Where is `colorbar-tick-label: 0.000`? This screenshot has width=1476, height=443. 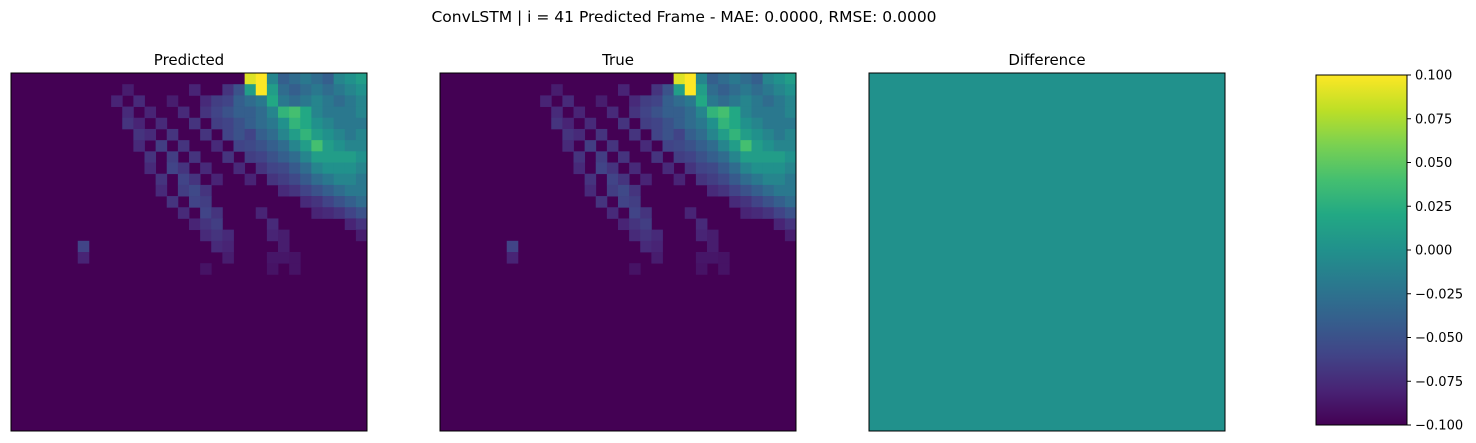 colorbar-tick-label: 0.000 is located at coordinates (1433, 251).